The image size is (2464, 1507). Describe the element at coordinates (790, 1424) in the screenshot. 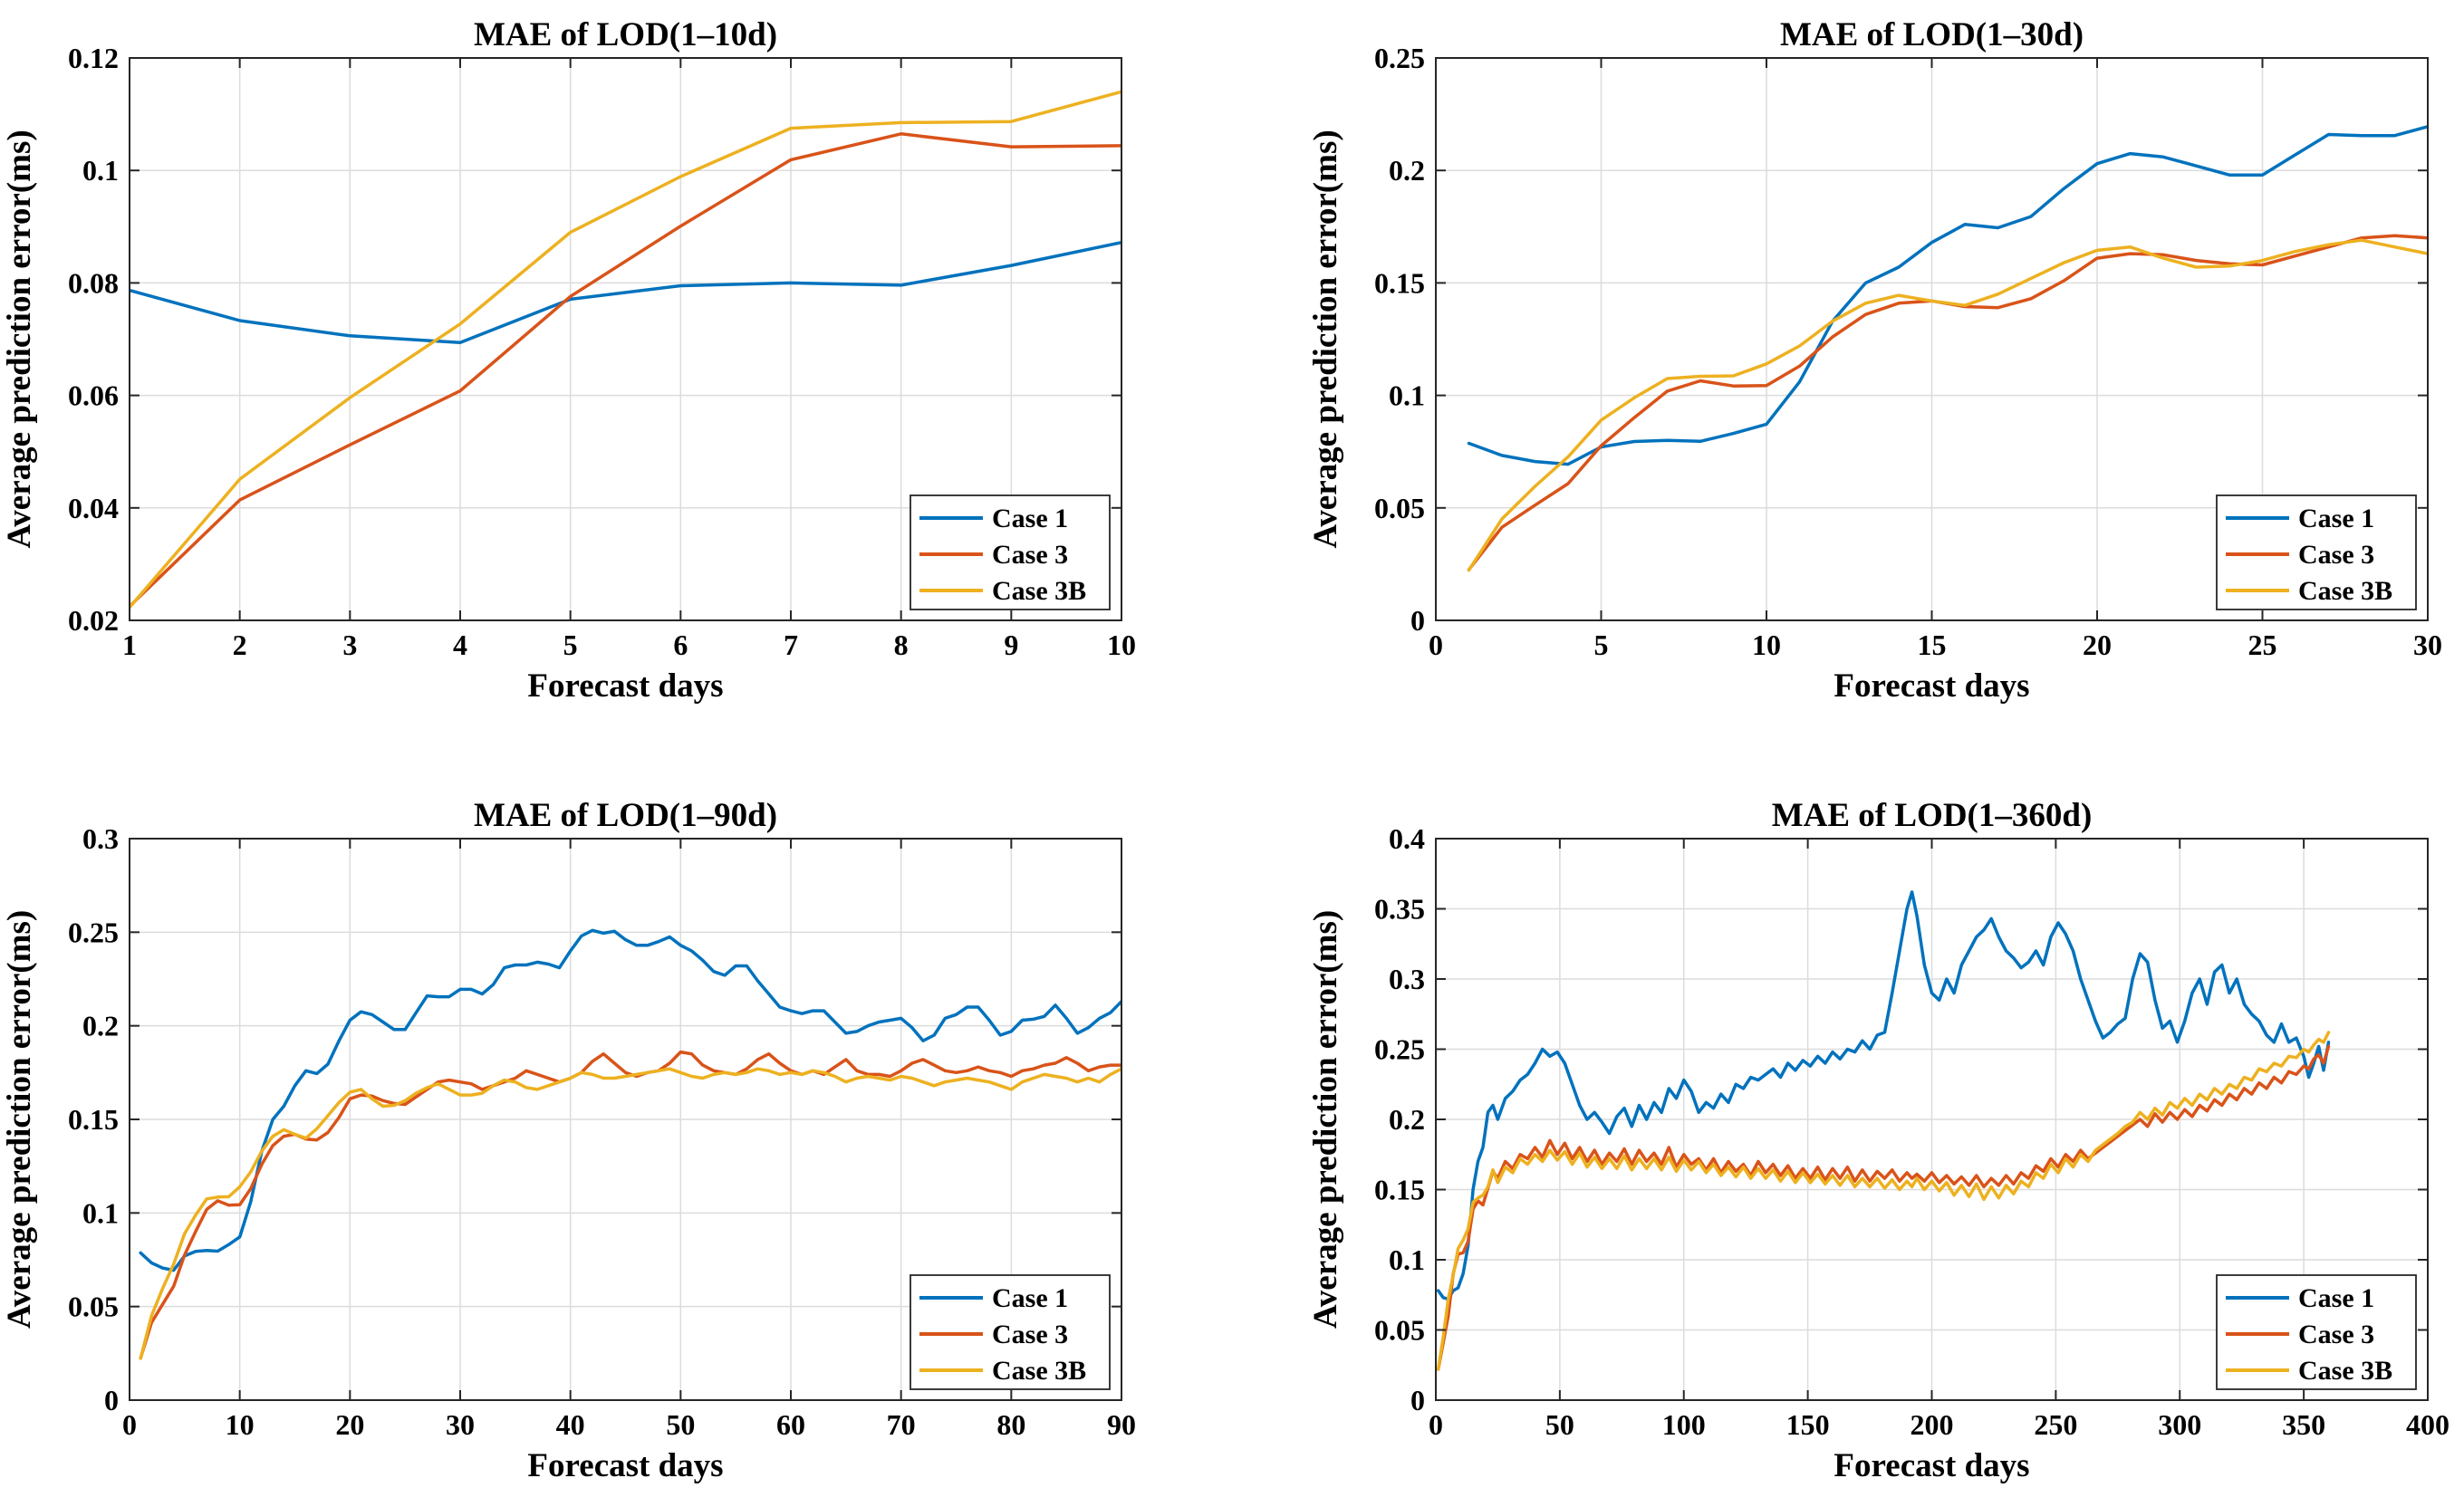

I see `x-tick-label: 60` at that location.